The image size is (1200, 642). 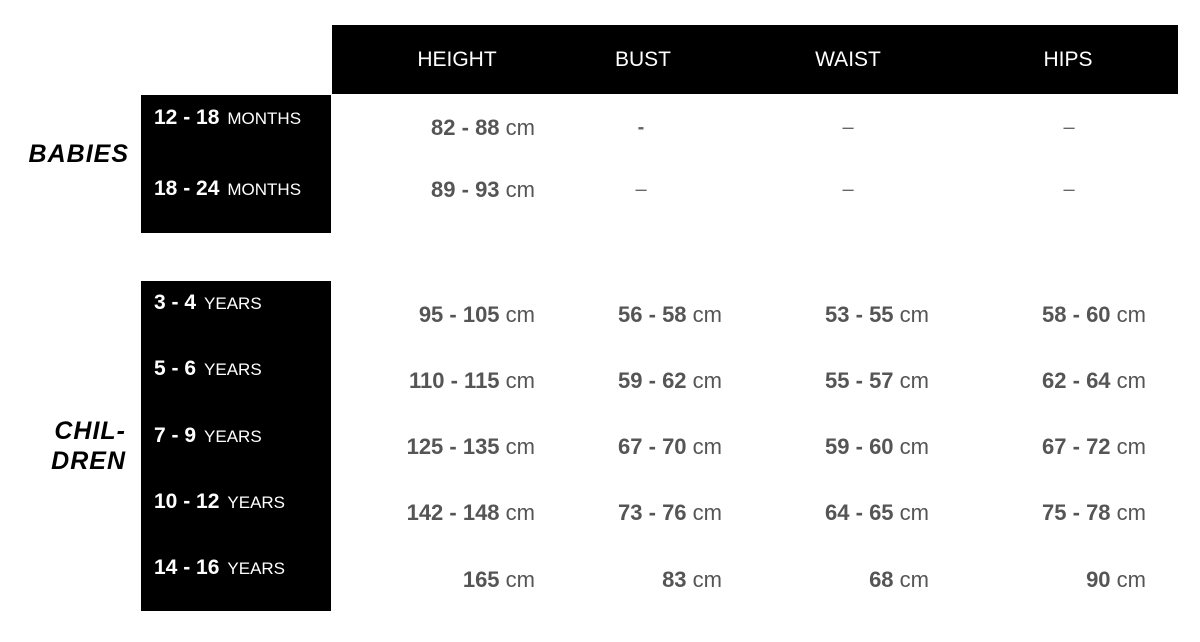 What do you see at coordinates (453, 446) in the screenshot?
I see `measurement-number: 125 - 135` at bounding box center [453, 446].